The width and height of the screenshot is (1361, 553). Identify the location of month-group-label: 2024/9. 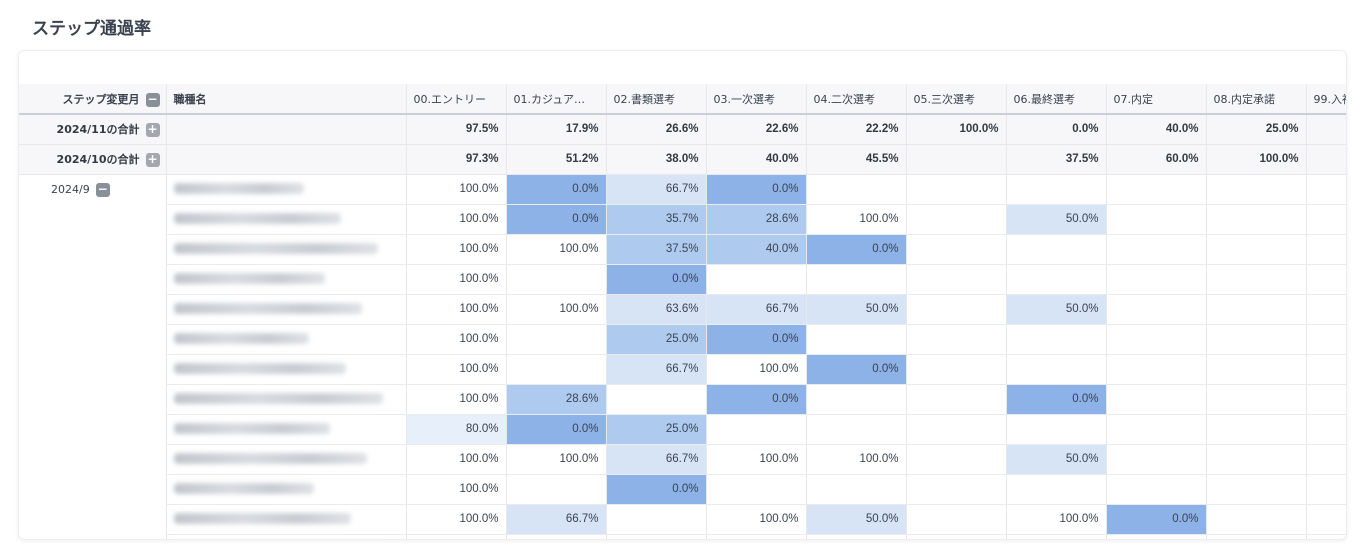
(70, 189).